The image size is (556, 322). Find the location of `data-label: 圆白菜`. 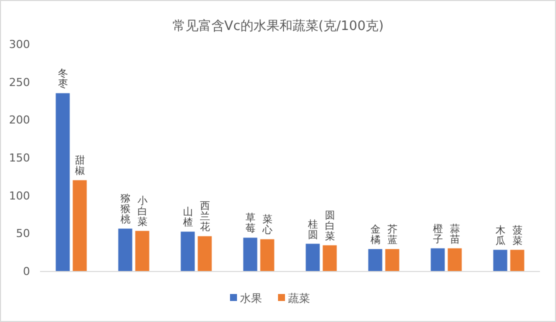

data-label: 圆白菜 is located at coordinates (329, 226).